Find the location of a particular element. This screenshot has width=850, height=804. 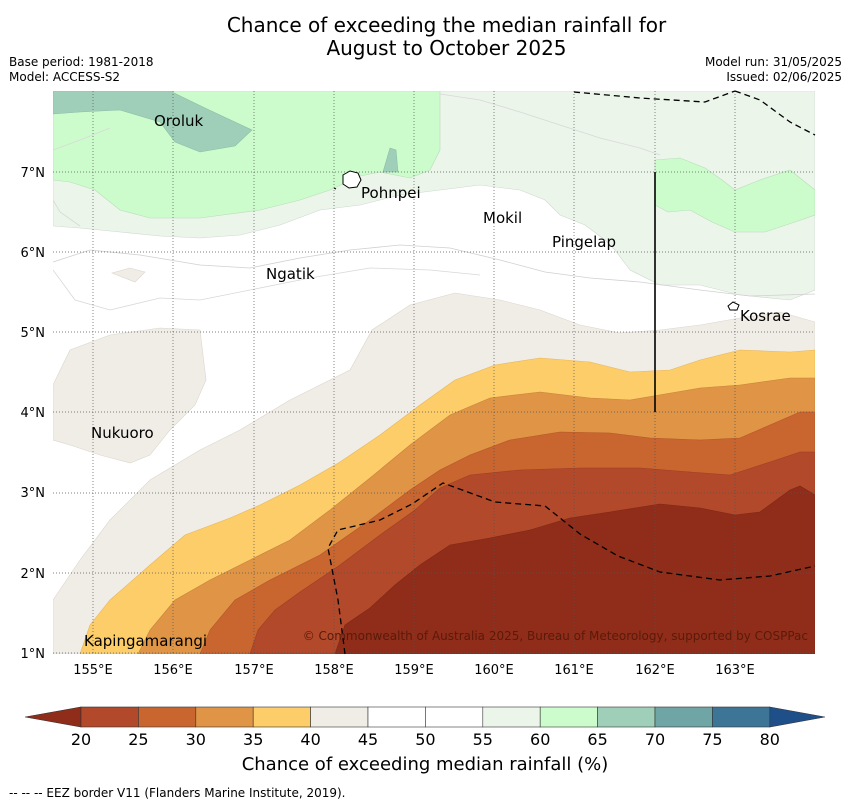

lat-tick: 3°N is located at coordinates (33, 493).